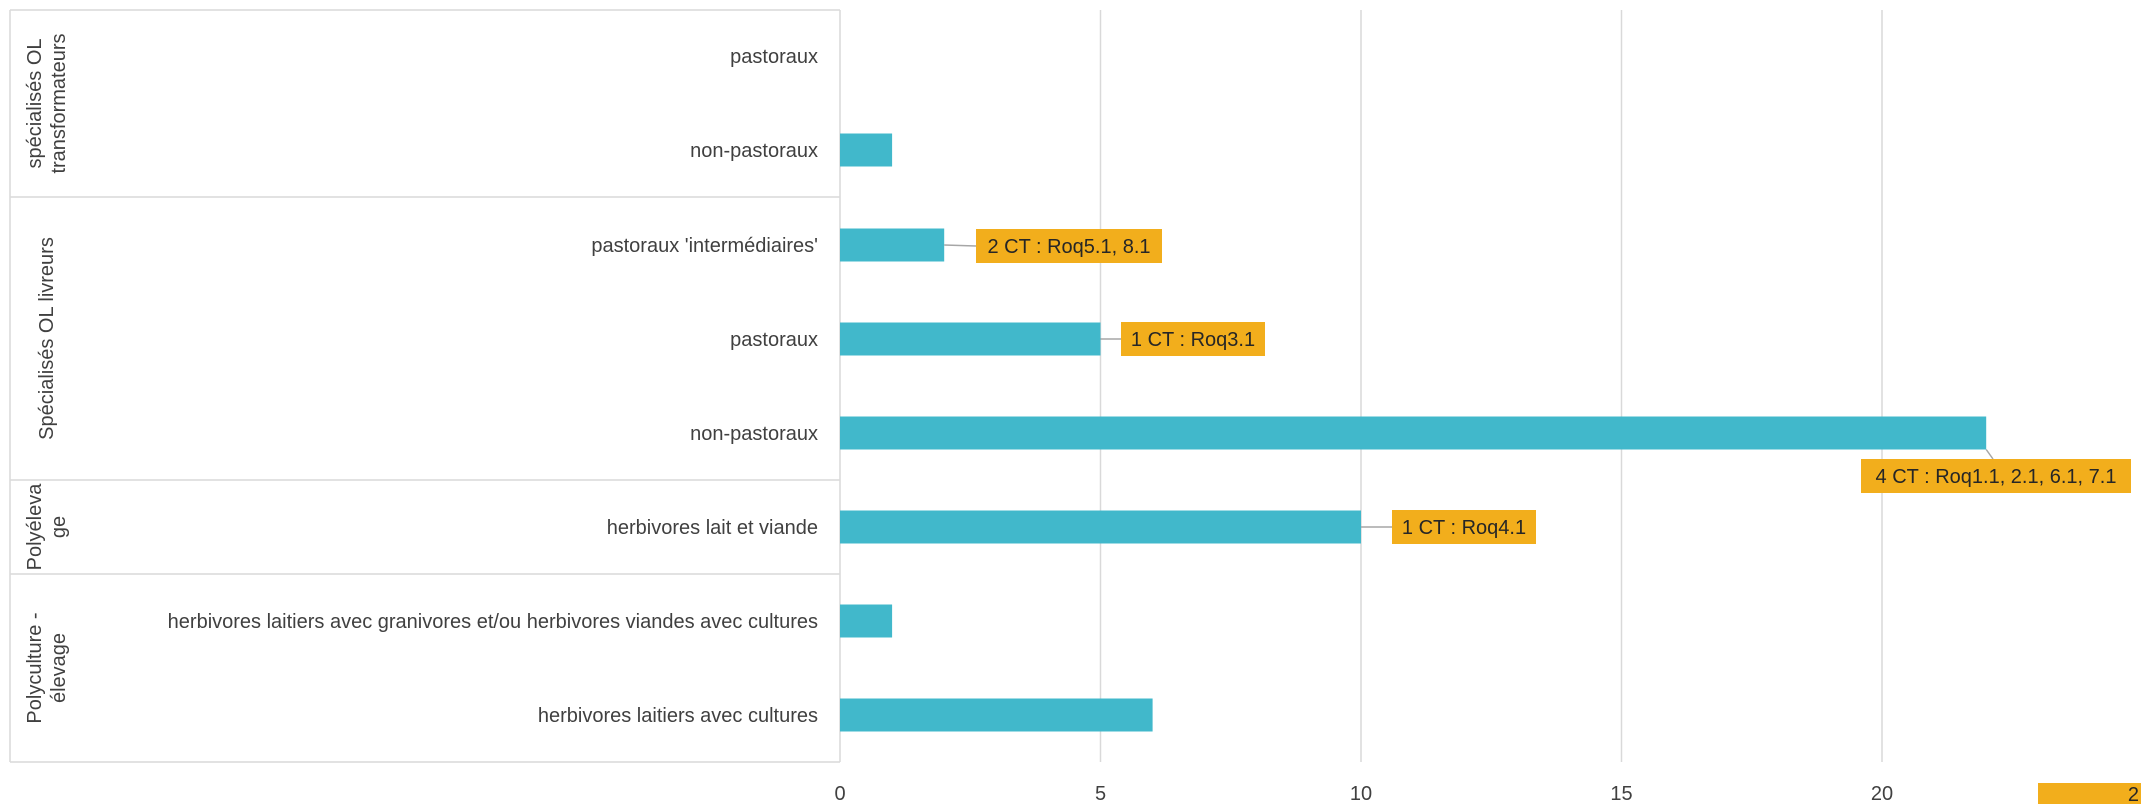 This screenshot has height=804, width=2141. Describe the element at coordinates (678, 716) in the screenshot. I see `category-label: herbivores laitiers avec cultures` at that location.